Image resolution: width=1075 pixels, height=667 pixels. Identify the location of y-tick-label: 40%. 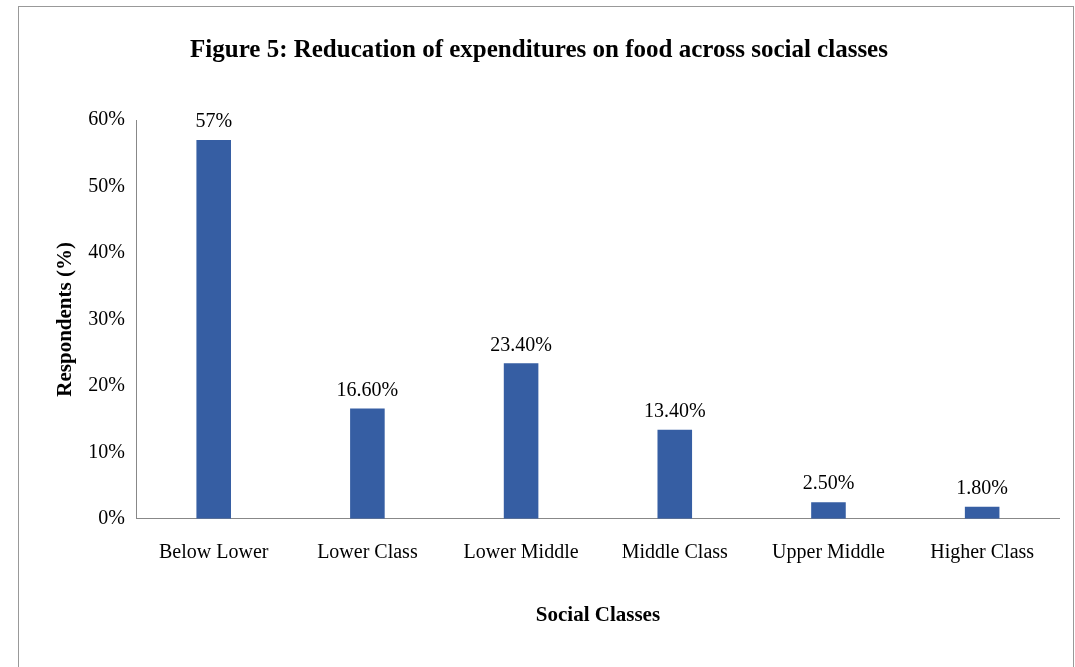
(106, 251).